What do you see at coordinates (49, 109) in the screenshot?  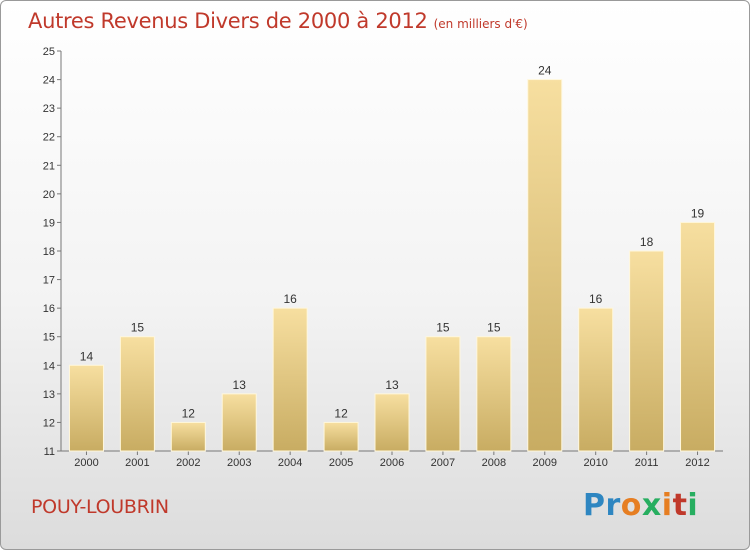 I see `y-tick-label: 23` at bounding box center [49, 109].